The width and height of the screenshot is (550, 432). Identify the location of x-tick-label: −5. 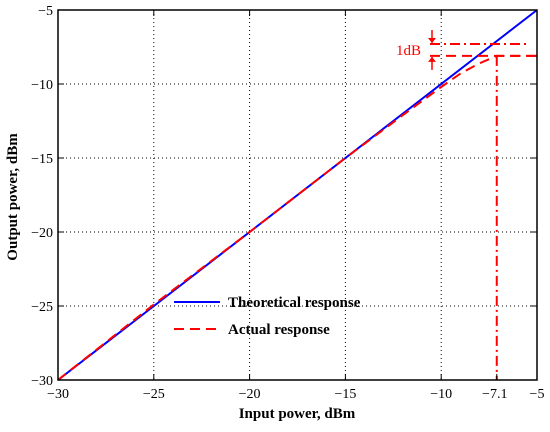
(537, 394).